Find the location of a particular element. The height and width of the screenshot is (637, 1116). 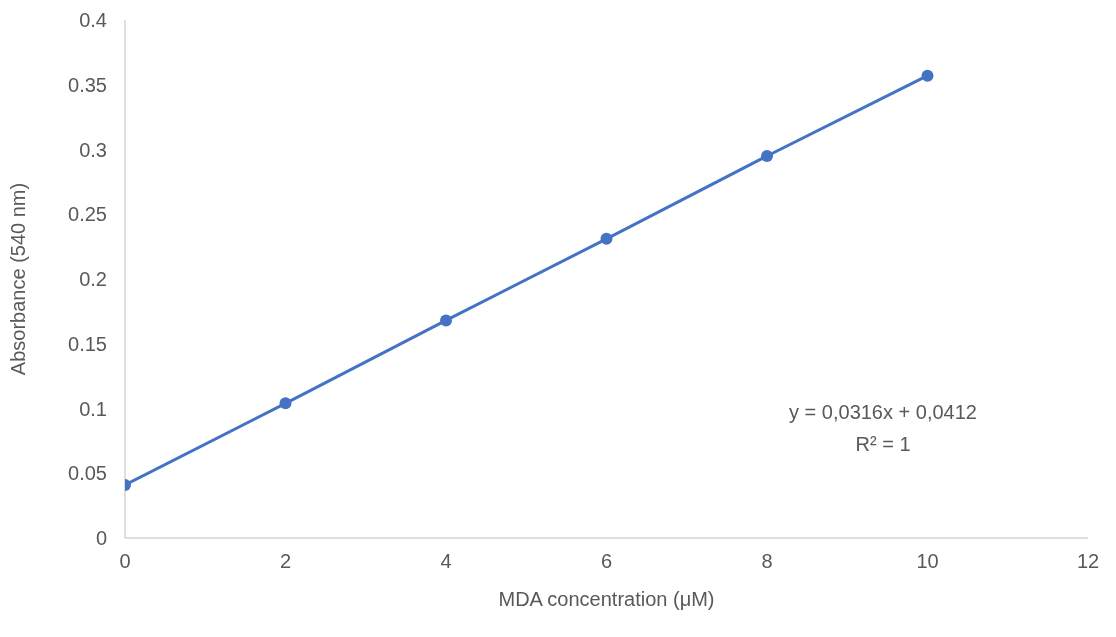

y-tick-label: 0.1 is located at coordinates (93, 408).